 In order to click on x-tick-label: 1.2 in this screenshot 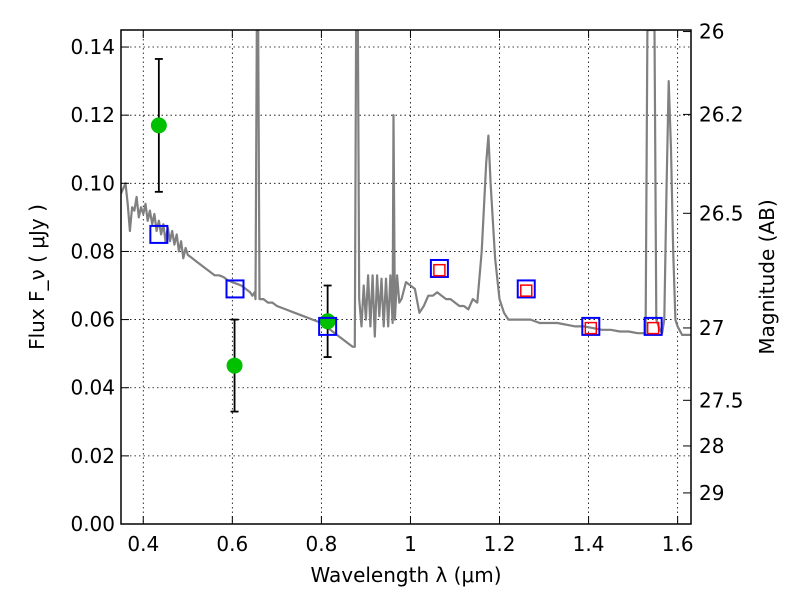, I will do `click(500, 544)`.